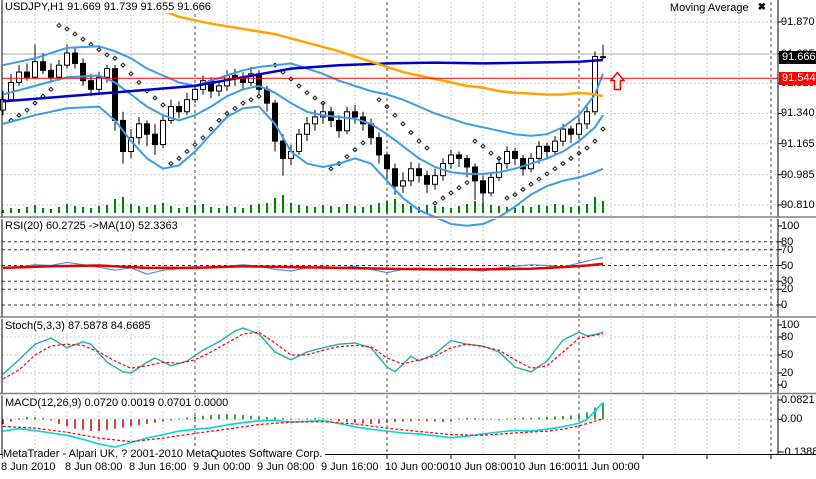  Describe the element at coordinates (798, 113) in the screenshot. I see `price-axis-label: 91.340` at that location.